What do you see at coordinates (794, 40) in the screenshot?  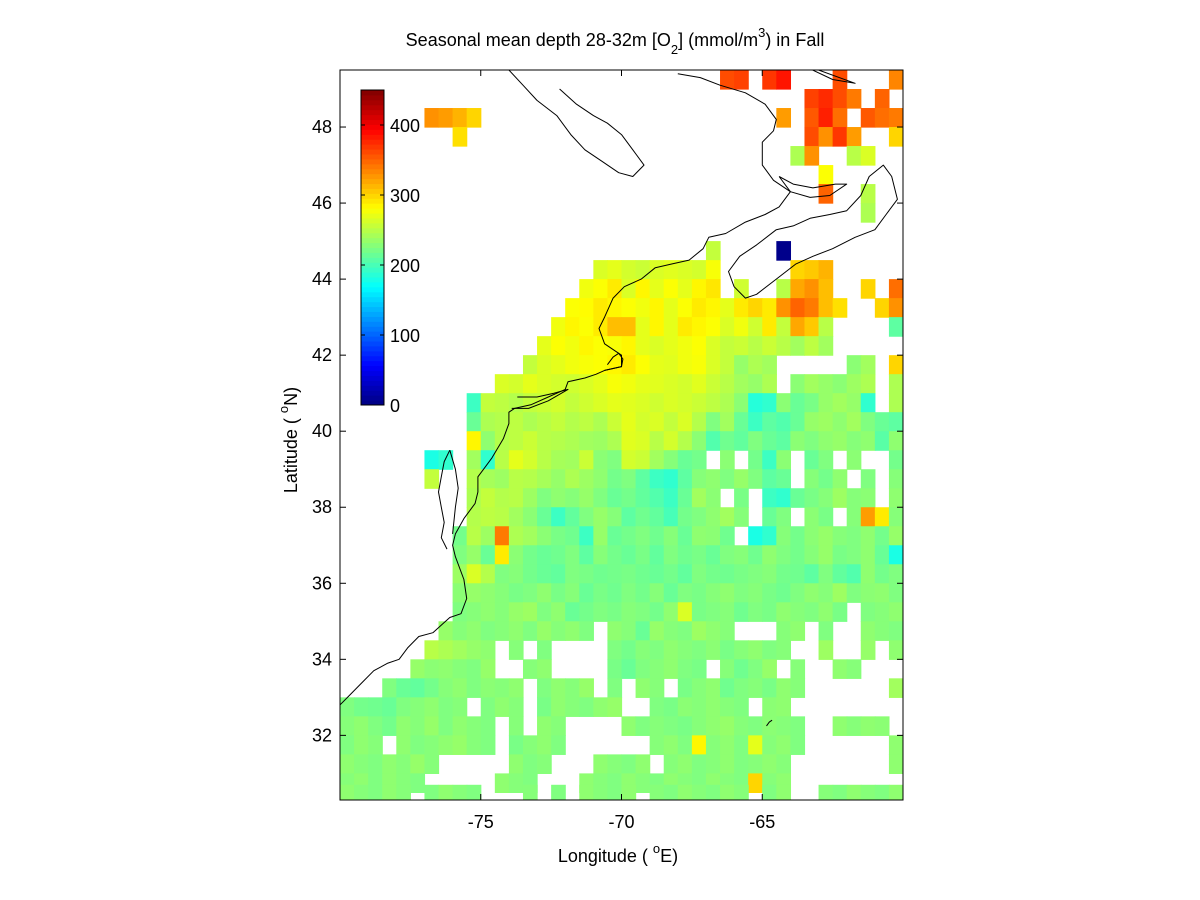 I see `title-text-post: ) in Fall` at bounding box center [794, 40].